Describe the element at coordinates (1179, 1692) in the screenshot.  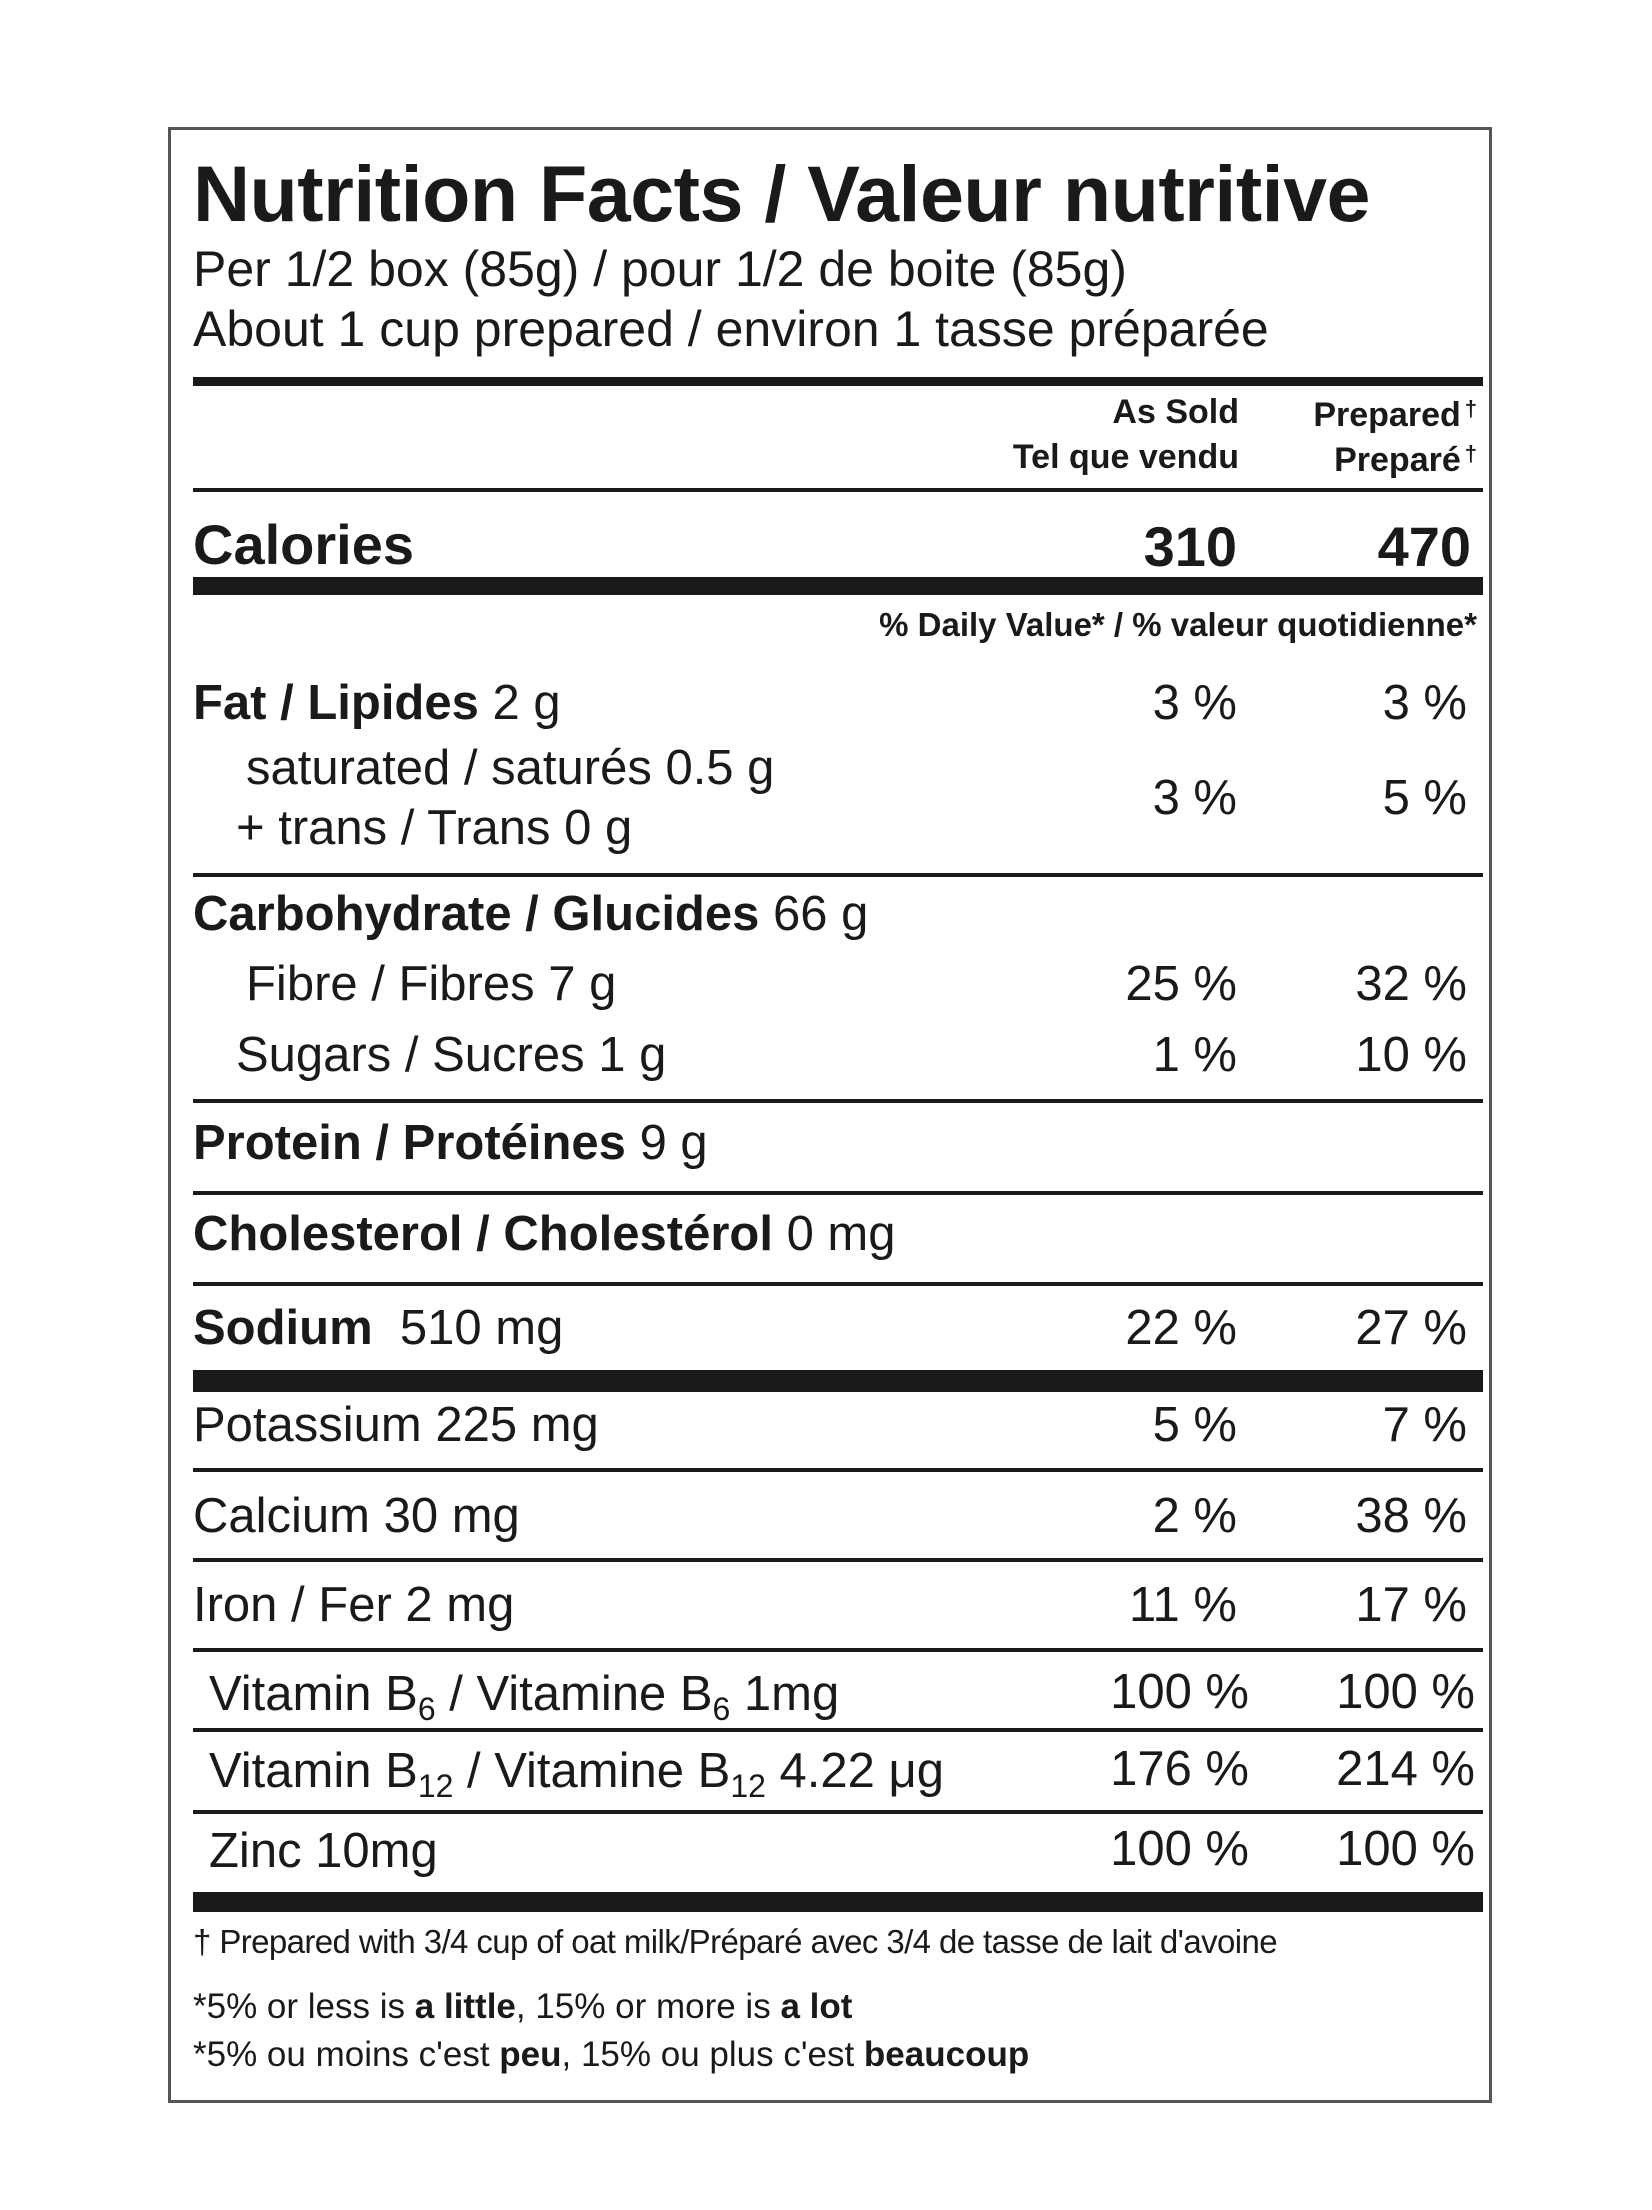
I see `vitamin-b6-as-sold: 100 %` at that location.